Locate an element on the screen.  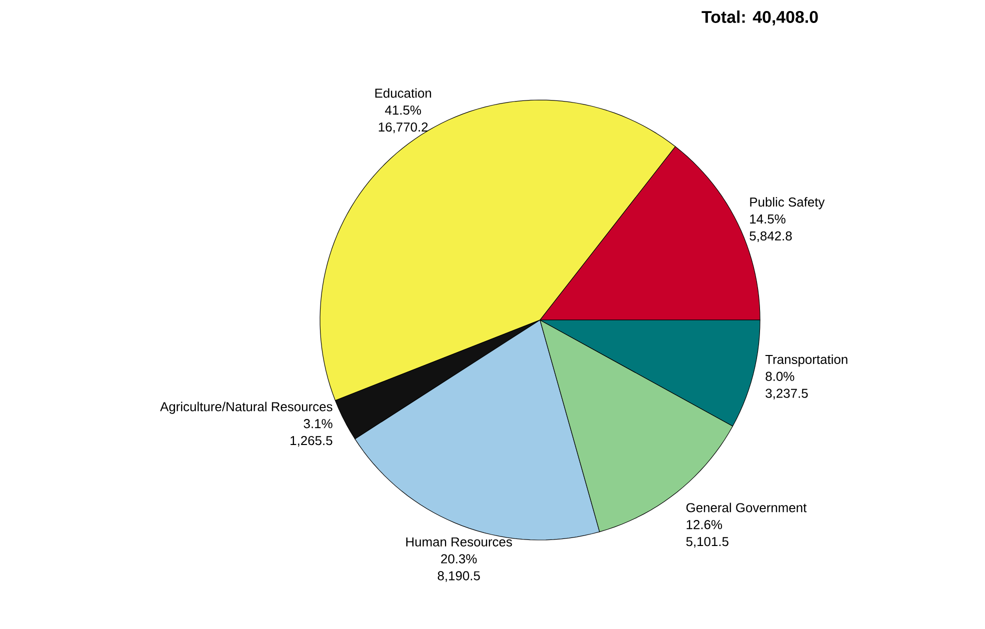
data-label: 3,237.5 is located at coordinates (787, 394).